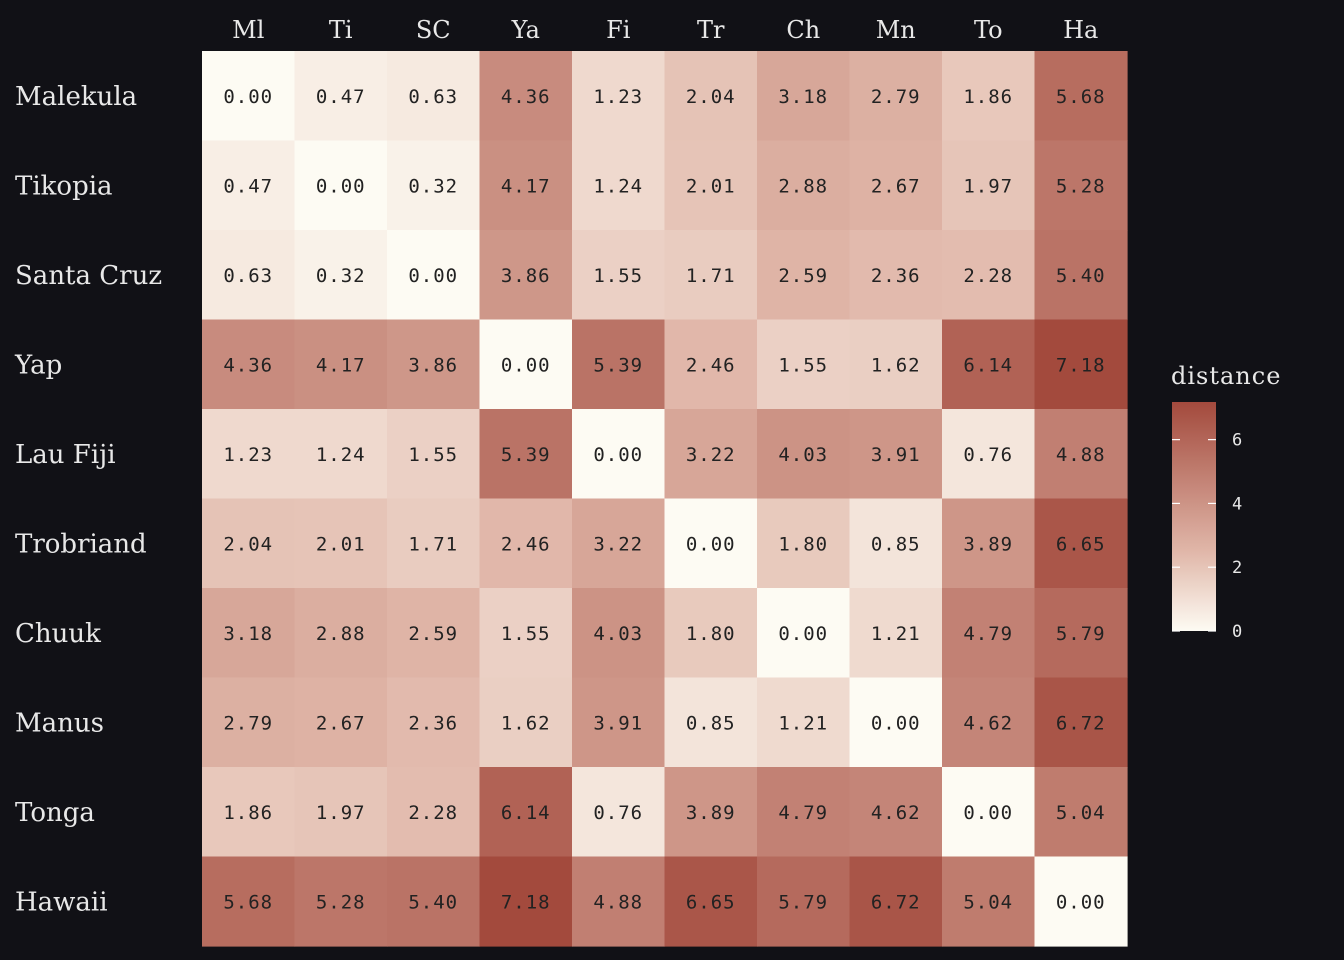  What do you see at coordinates (988, 544) in the screenshot?
I see `cell-value-label: 3.89` at bounding box center [988, 544].